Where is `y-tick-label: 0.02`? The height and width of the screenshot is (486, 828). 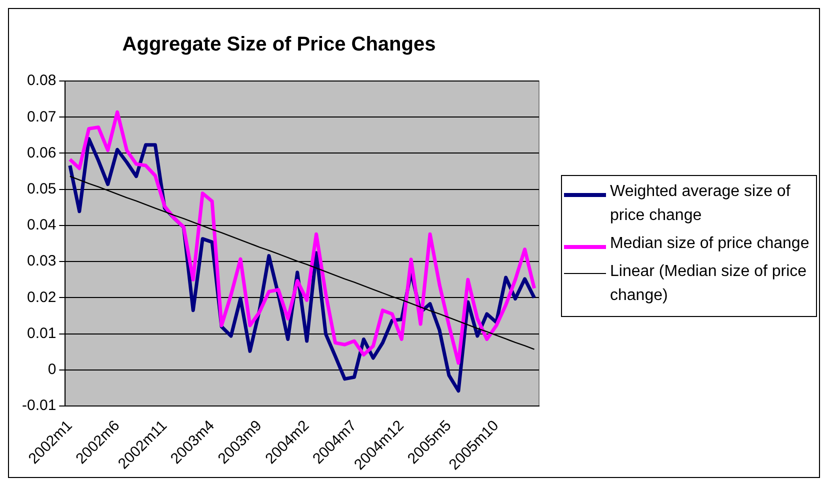
y-tick-label: 0.02 is located at coordinates (41, 297).